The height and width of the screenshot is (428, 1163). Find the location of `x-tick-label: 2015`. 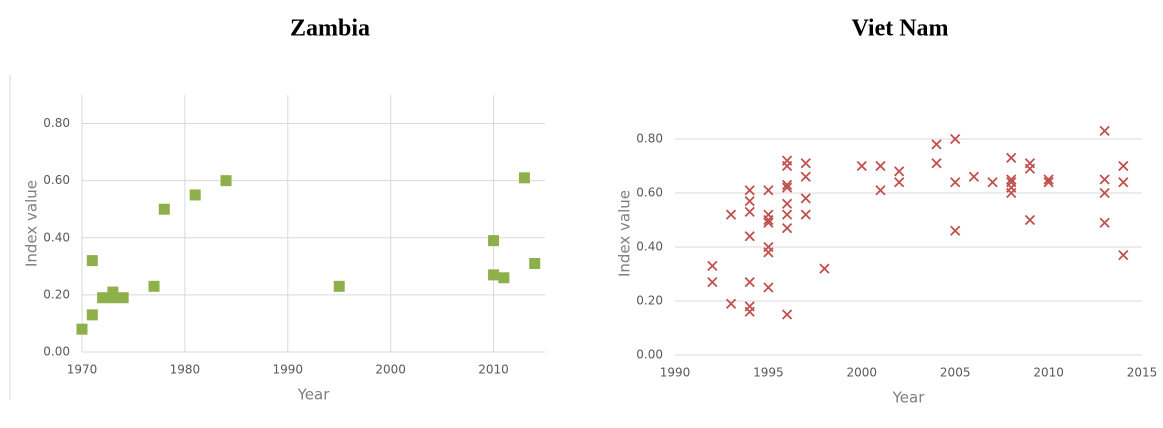

x-tick-label: 2015 is located at coordinates (1142, 373).